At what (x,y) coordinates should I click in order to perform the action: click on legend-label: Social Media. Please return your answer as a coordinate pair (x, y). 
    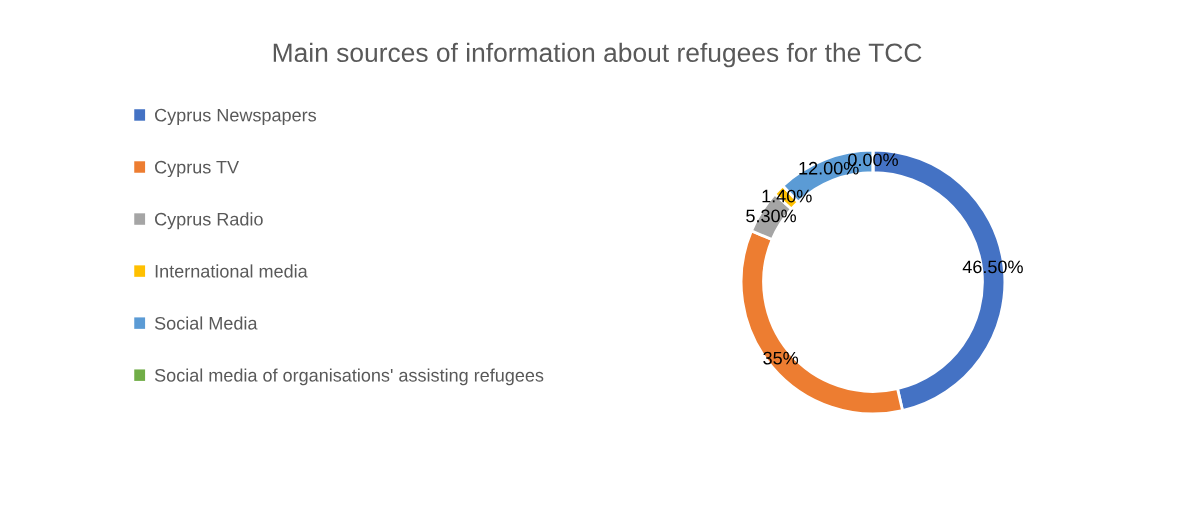
    Looking at the image, I should click on (206, 323).